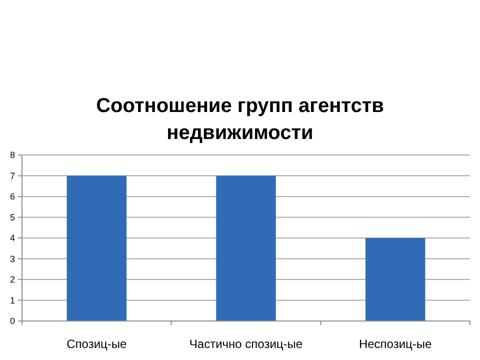 This screenshot has height=360, width=480. I want to click on x-tick-label: Частично спозиц-ые, so click(246, 344).